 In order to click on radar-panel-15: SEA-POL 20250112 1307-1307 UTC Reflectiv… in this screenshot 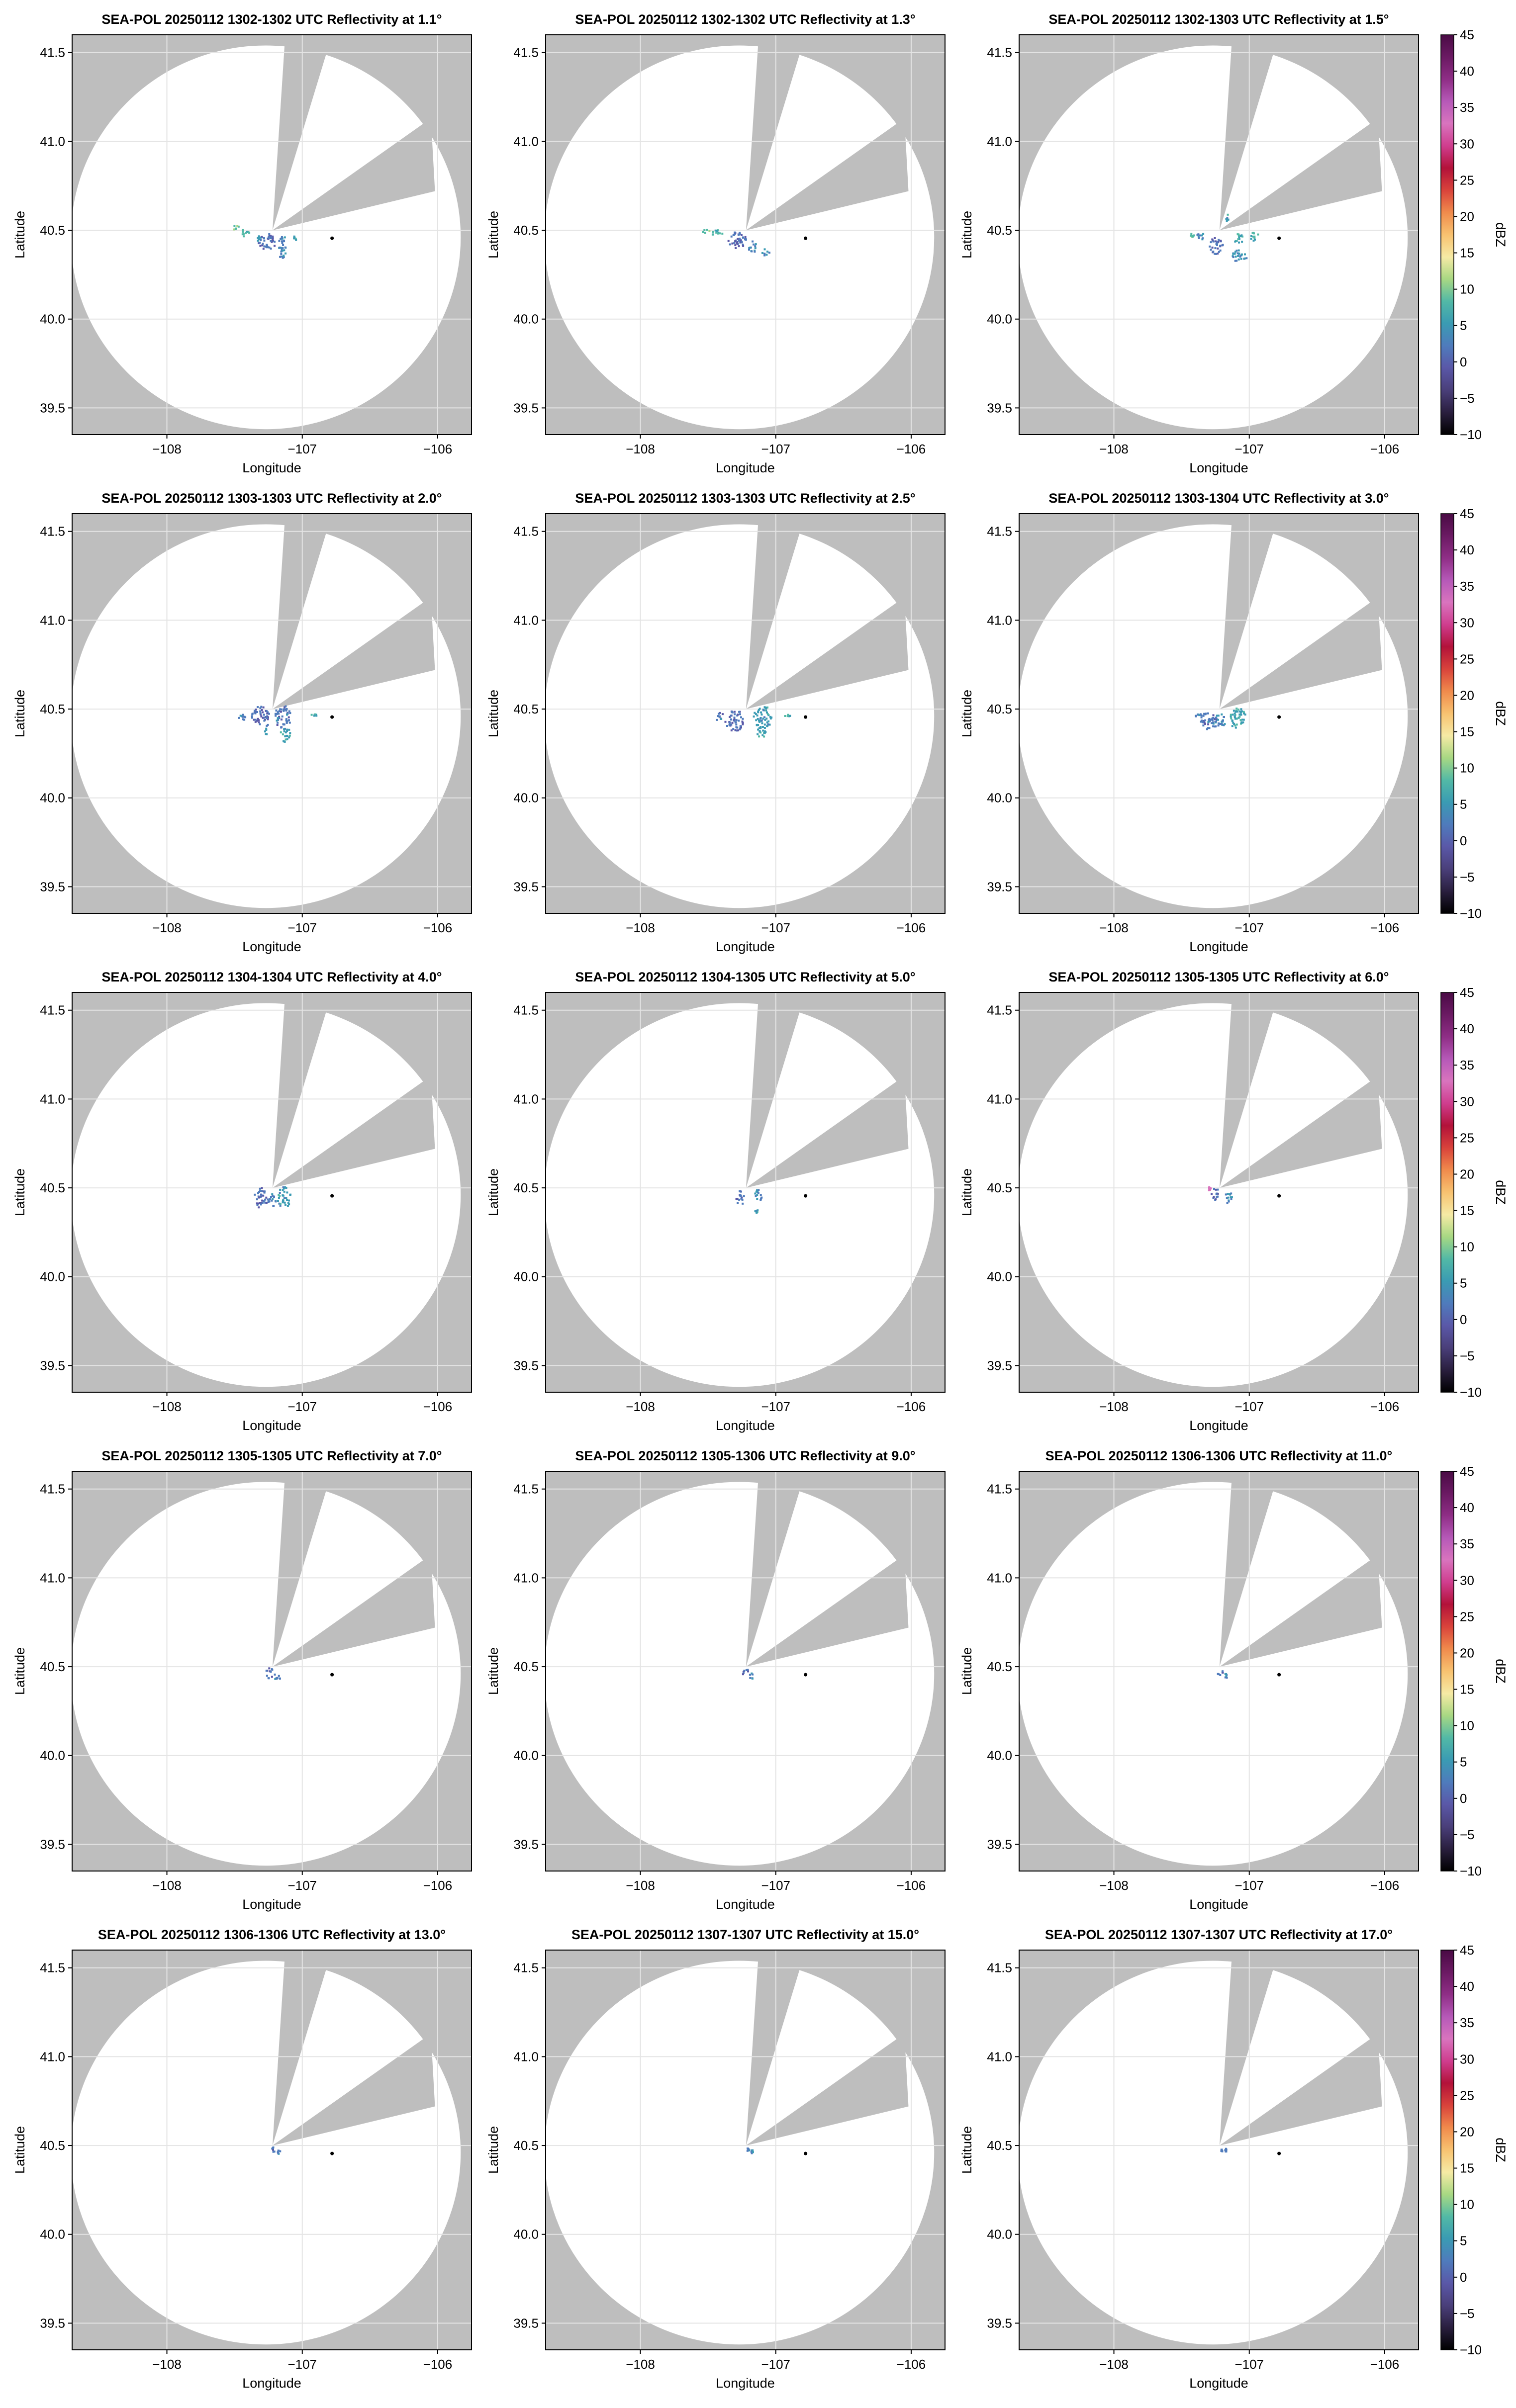, I will do `click(1233, 2159)`.